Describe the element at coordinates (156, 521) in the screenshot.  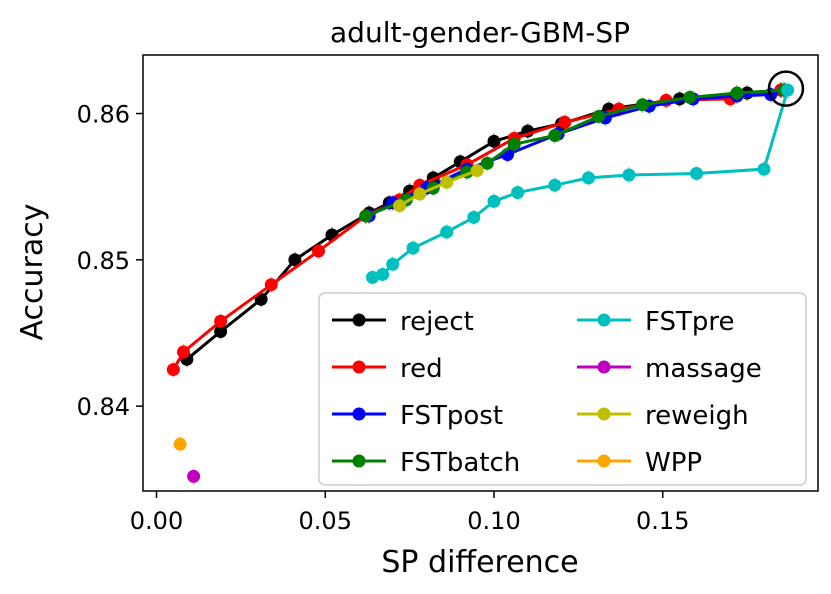
I see `x-tick-label: 0.00` at that location.